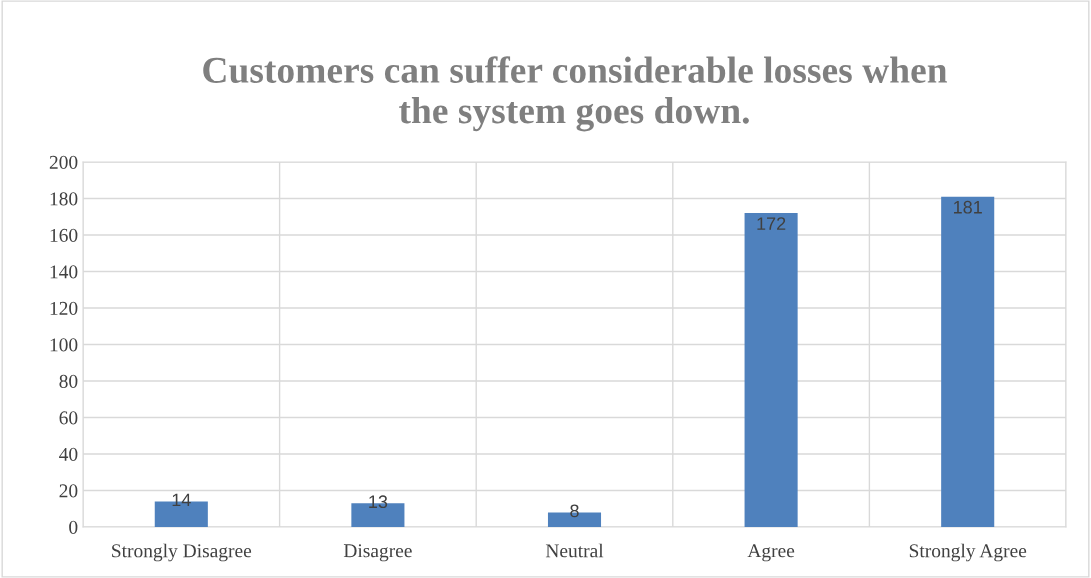 This screenshot has width=1091, height=578. Describe the element at coordinates (574, 550) in the screenshot. I see `x-tick-label: Neutral` at that location.